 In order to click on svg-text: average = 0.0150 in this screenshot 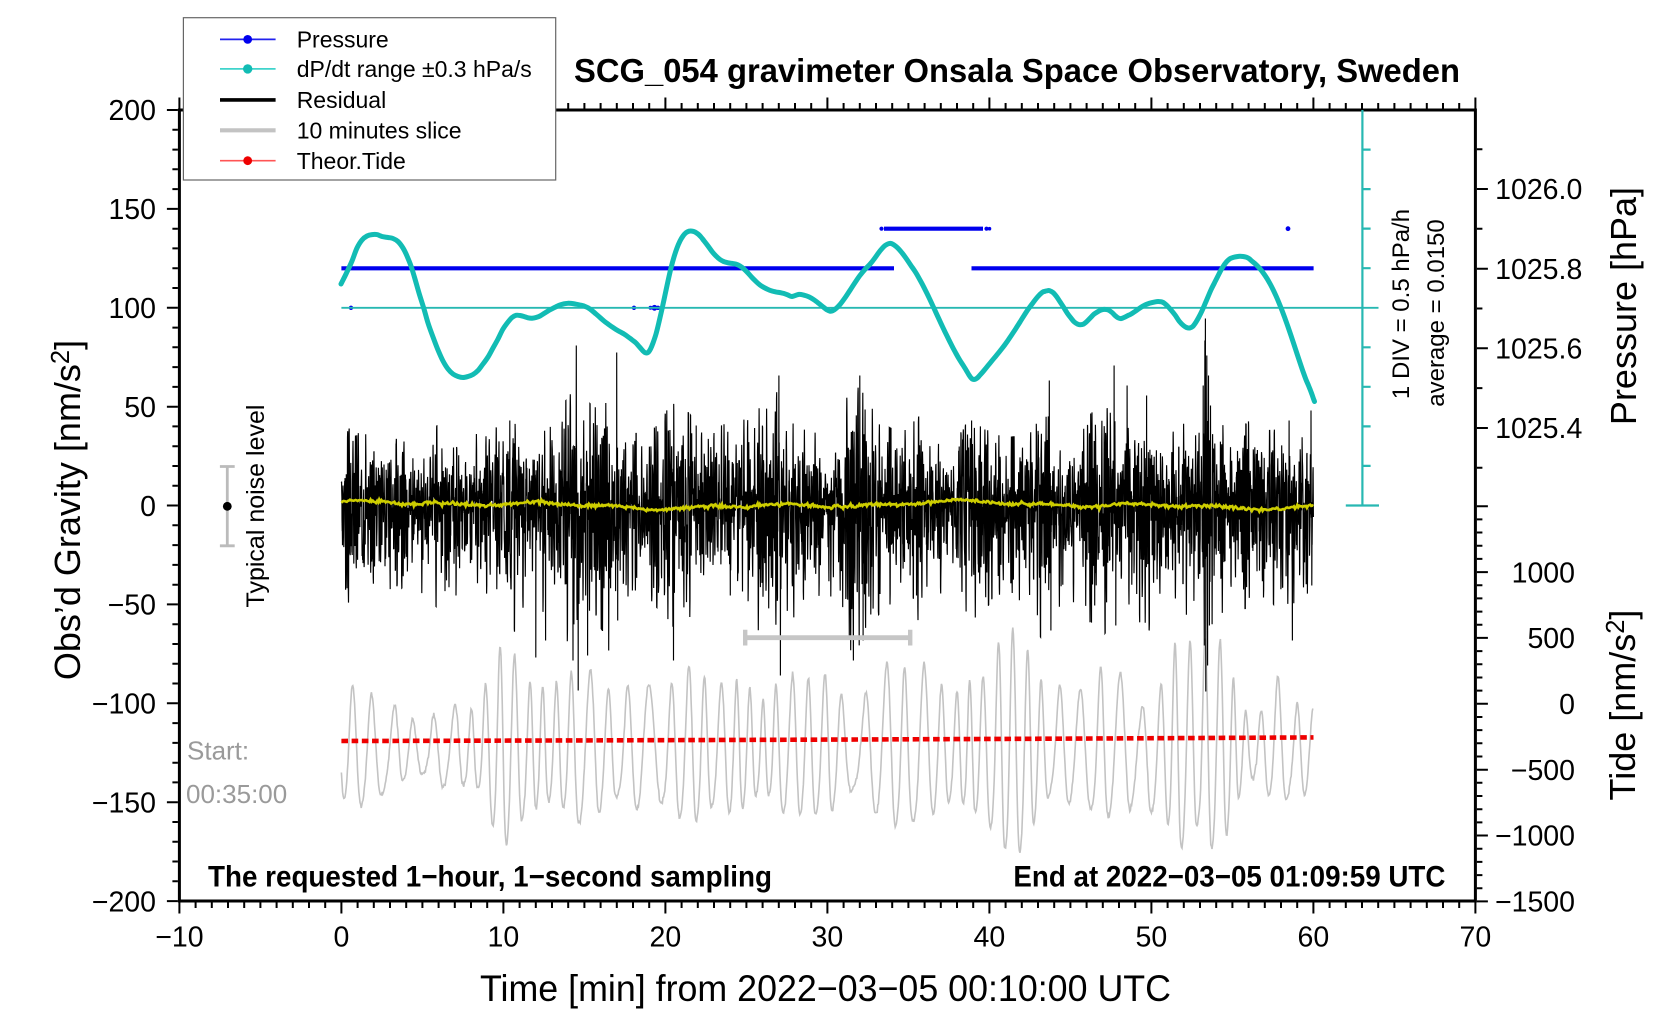, I will do `click(1436, 313)`.